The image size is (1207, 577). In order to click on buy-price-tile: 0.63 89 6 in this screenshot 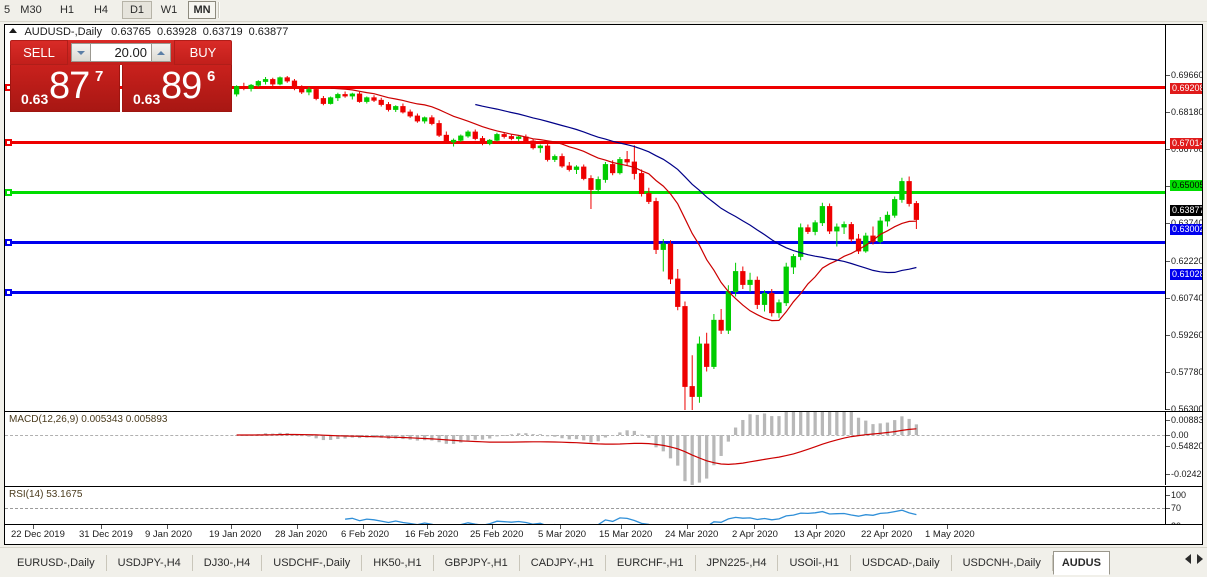, I will do `click(177, 88)`.